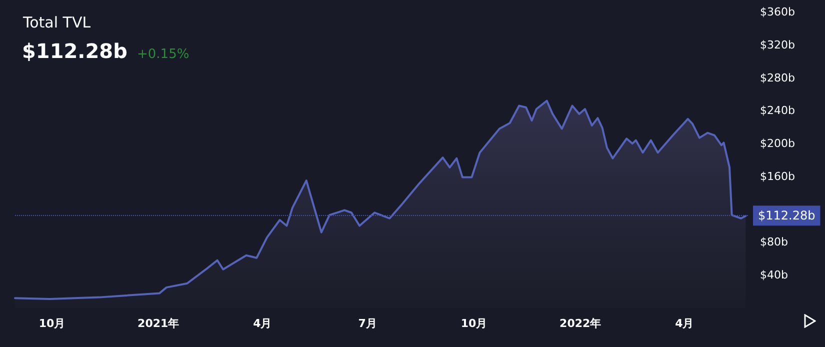 The height and width of the screenshot is (347, 825). Describe the element at coordinates (777, 45) in the screenshot. I see `y-tick-label: $320b` at that location.